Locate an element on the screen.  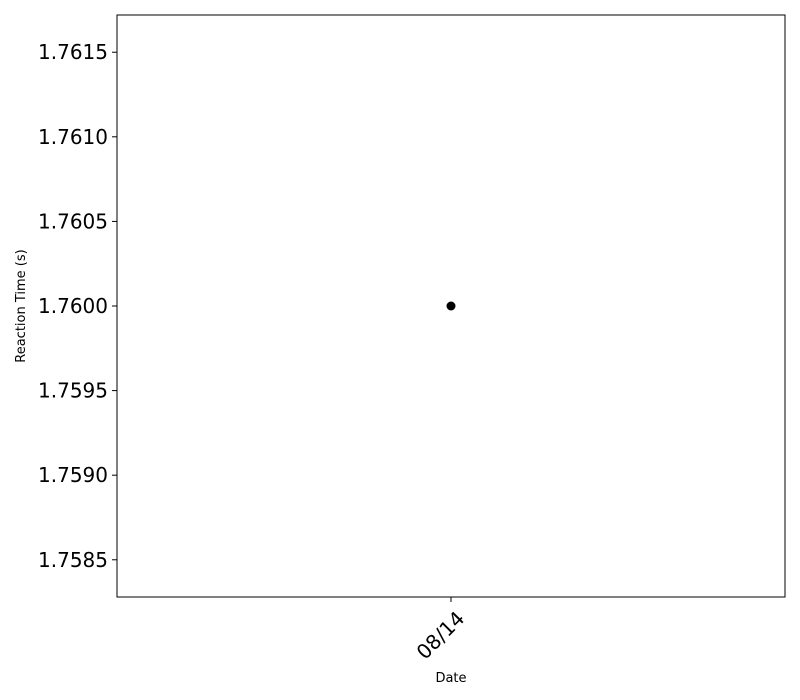
y-tick-label: 1.7585 is located at coordinates (73, 560).